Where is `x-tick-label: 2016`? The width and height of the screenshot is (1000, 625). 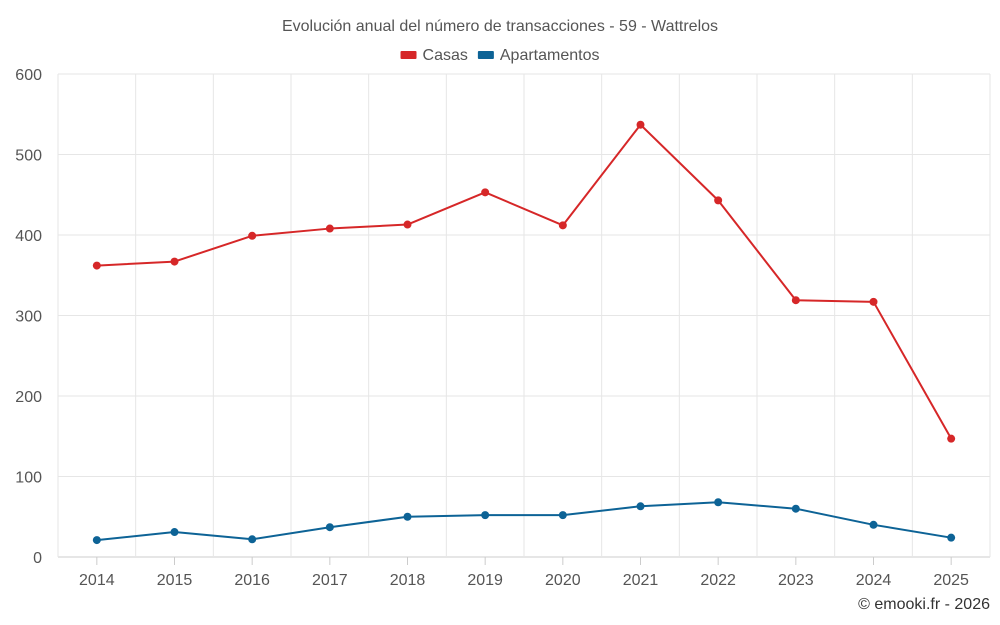
x-tick-label: 2016 is located at coordinates (252, 580).